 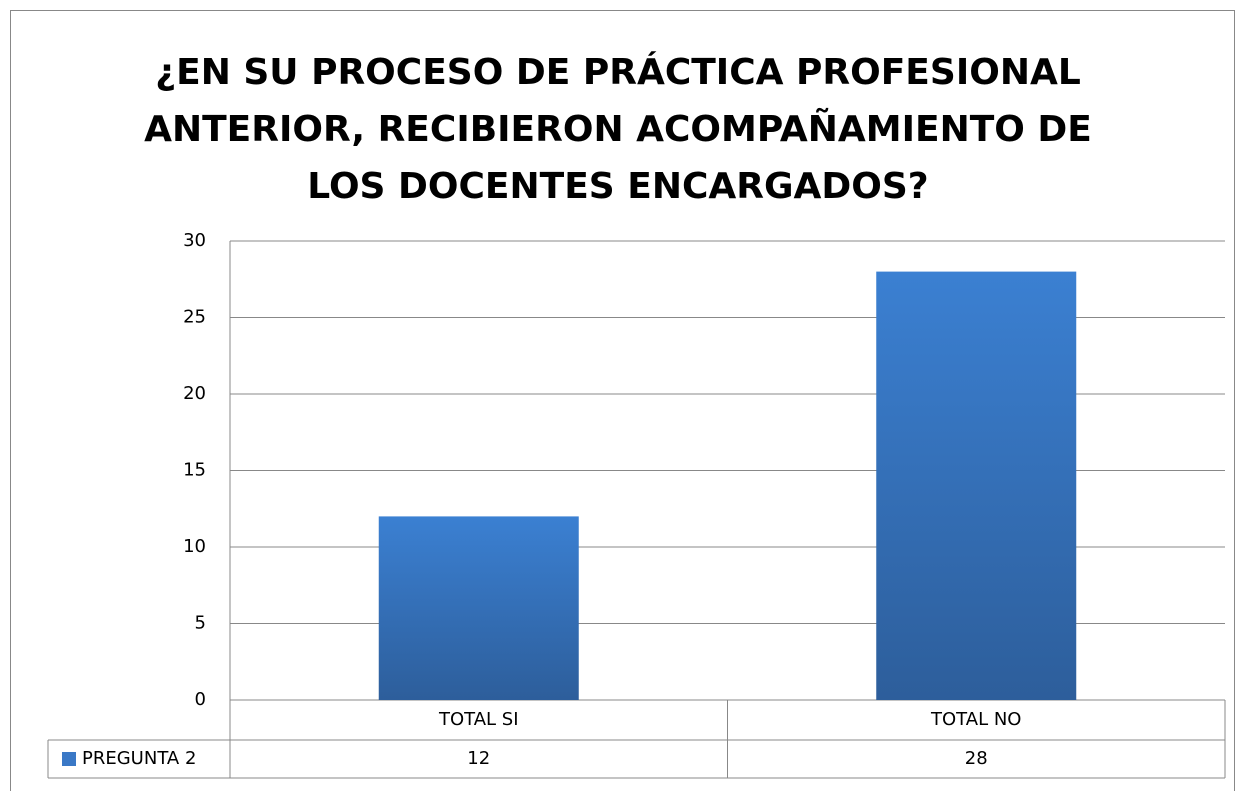 I want to click on table-value: 12, so click(x=478, y=758).